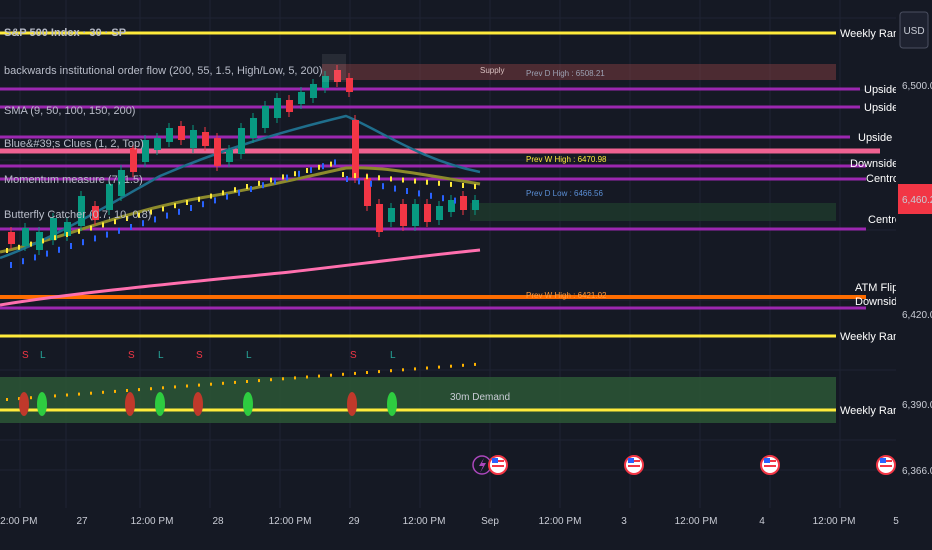 This screenshot has height=550, width=932. What do you see at coordinates (73, 180) in the screenshot?
I see `indicator-momentum: Momentum measure (7, 1.5)` at bounding box center [73, 180].